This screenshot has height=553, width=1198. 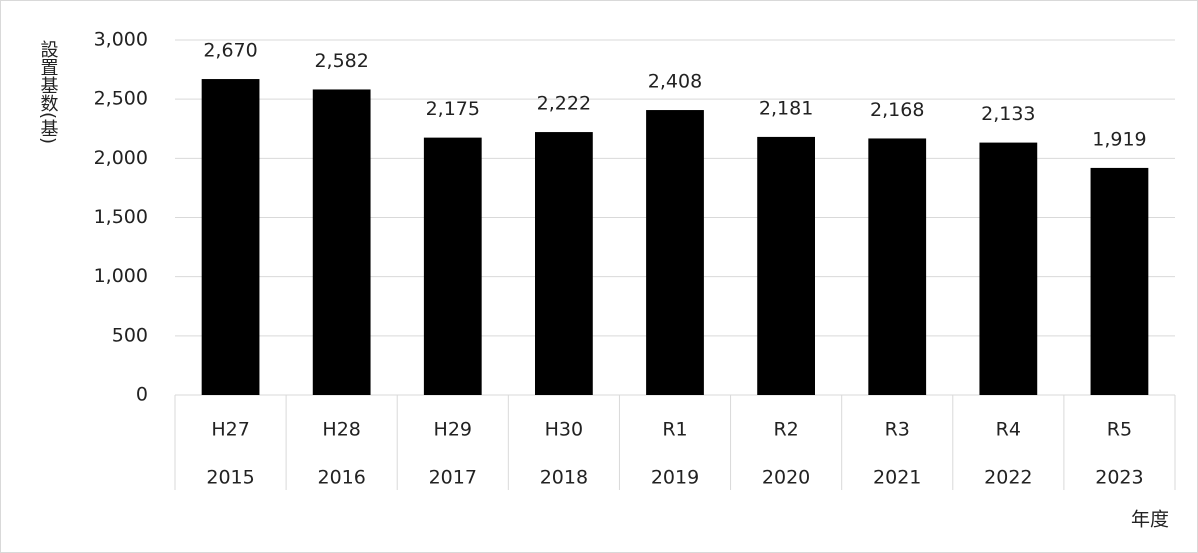 What do you see at coordinates (1008, 478) in the screenshot?
I see `x-tick-year: 2022` at bounding box center [1008, 478].